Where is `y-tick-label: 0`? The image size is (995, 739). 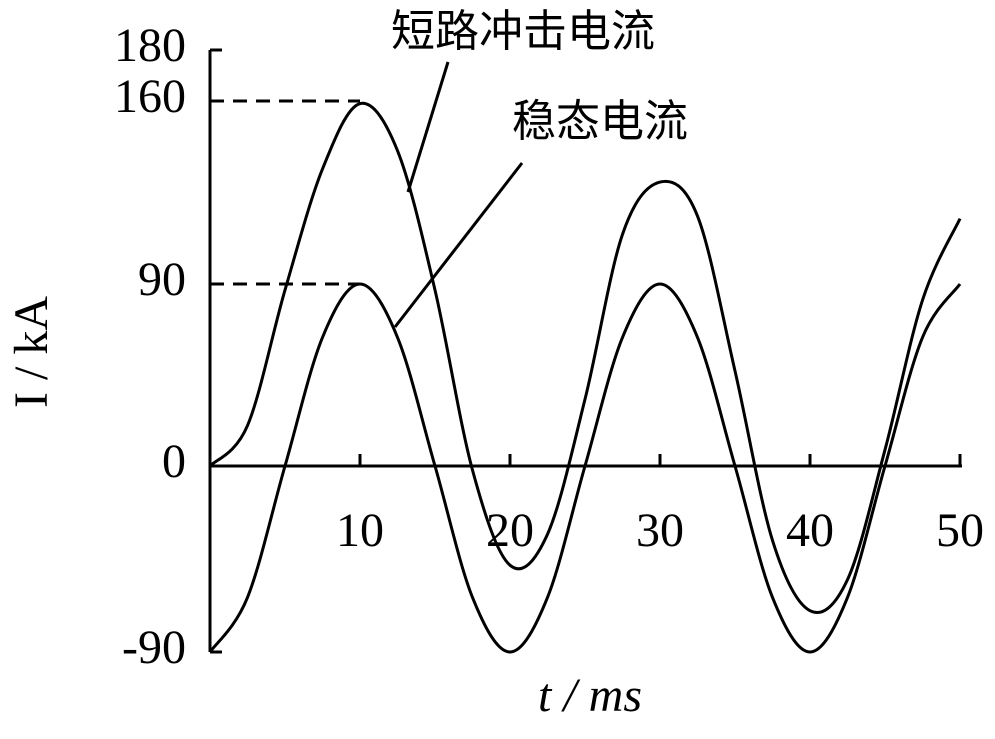 y-tick-label: 0 is located at coordinates (174, 461).